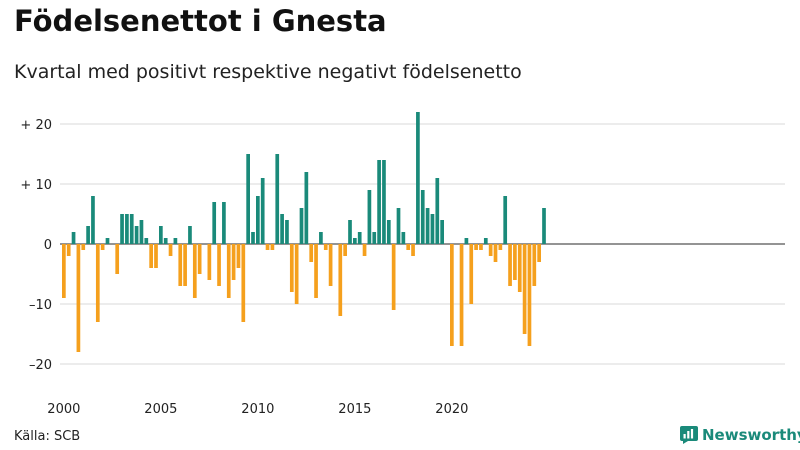 The image size is (800, 450). What do you see at coordinates (36, 185) in the screenshot?
I see `y-tick-label: + 10` at bounding box center [36, 185].